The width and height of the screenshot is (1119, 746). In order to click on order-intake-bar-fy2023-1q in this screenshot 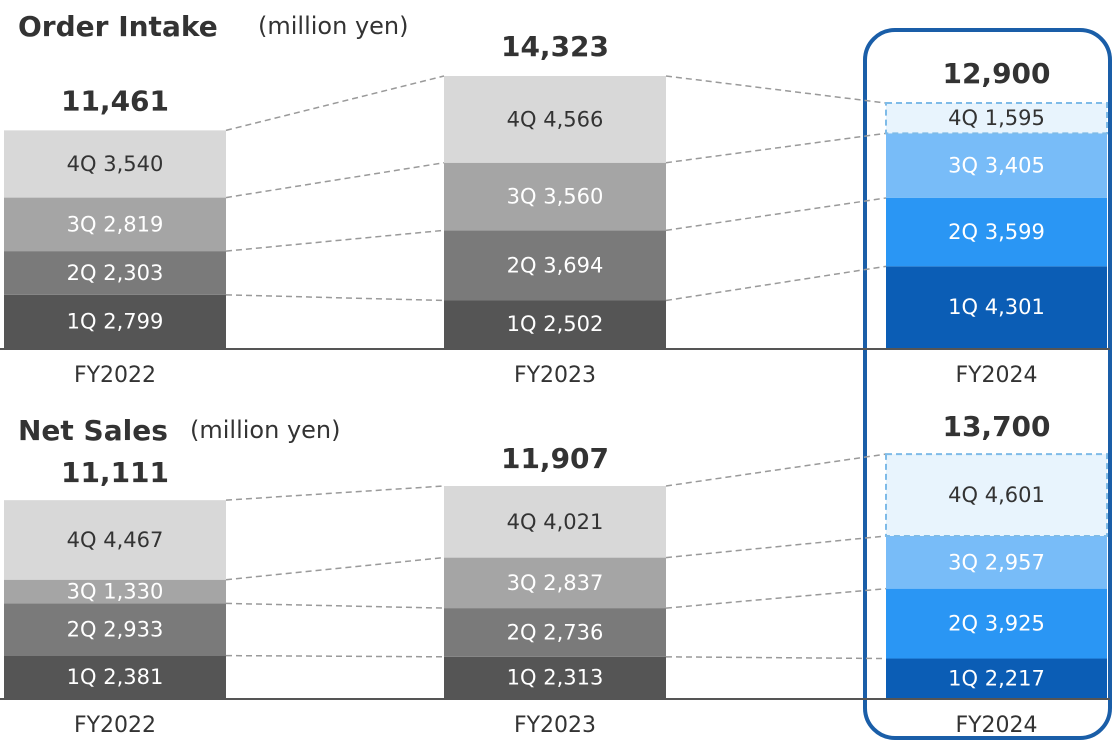, I will do `click(555, 324)`.